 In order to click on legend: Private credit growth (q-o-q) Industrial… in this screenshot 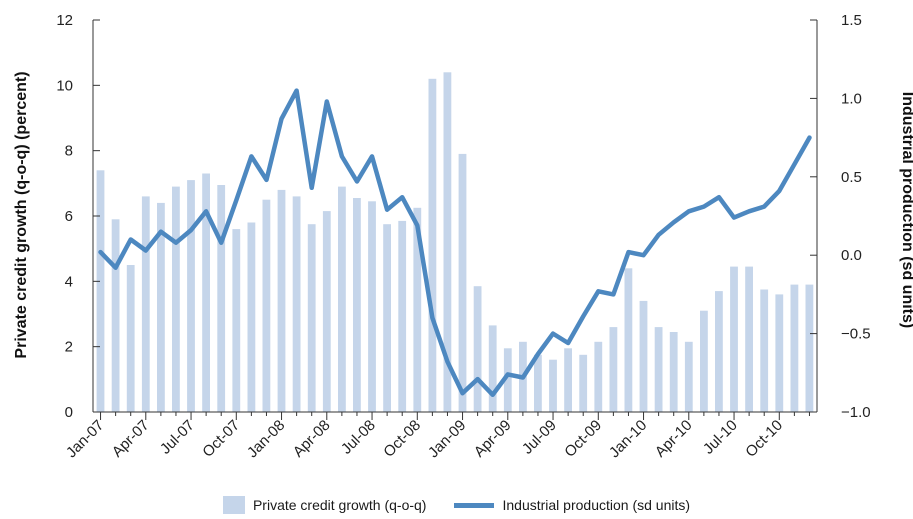, I will do `click(456, 505)`.